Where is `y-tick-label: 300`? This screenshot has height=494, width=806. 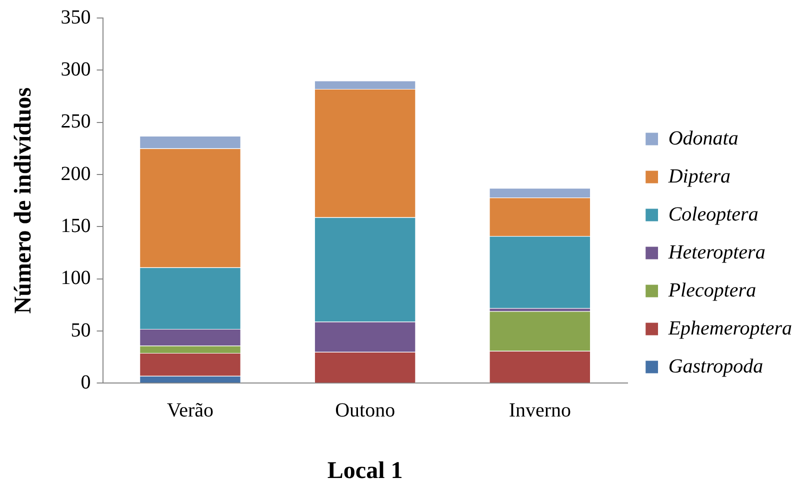
y-tick-label: 300 is located at coordinates (75, 69).